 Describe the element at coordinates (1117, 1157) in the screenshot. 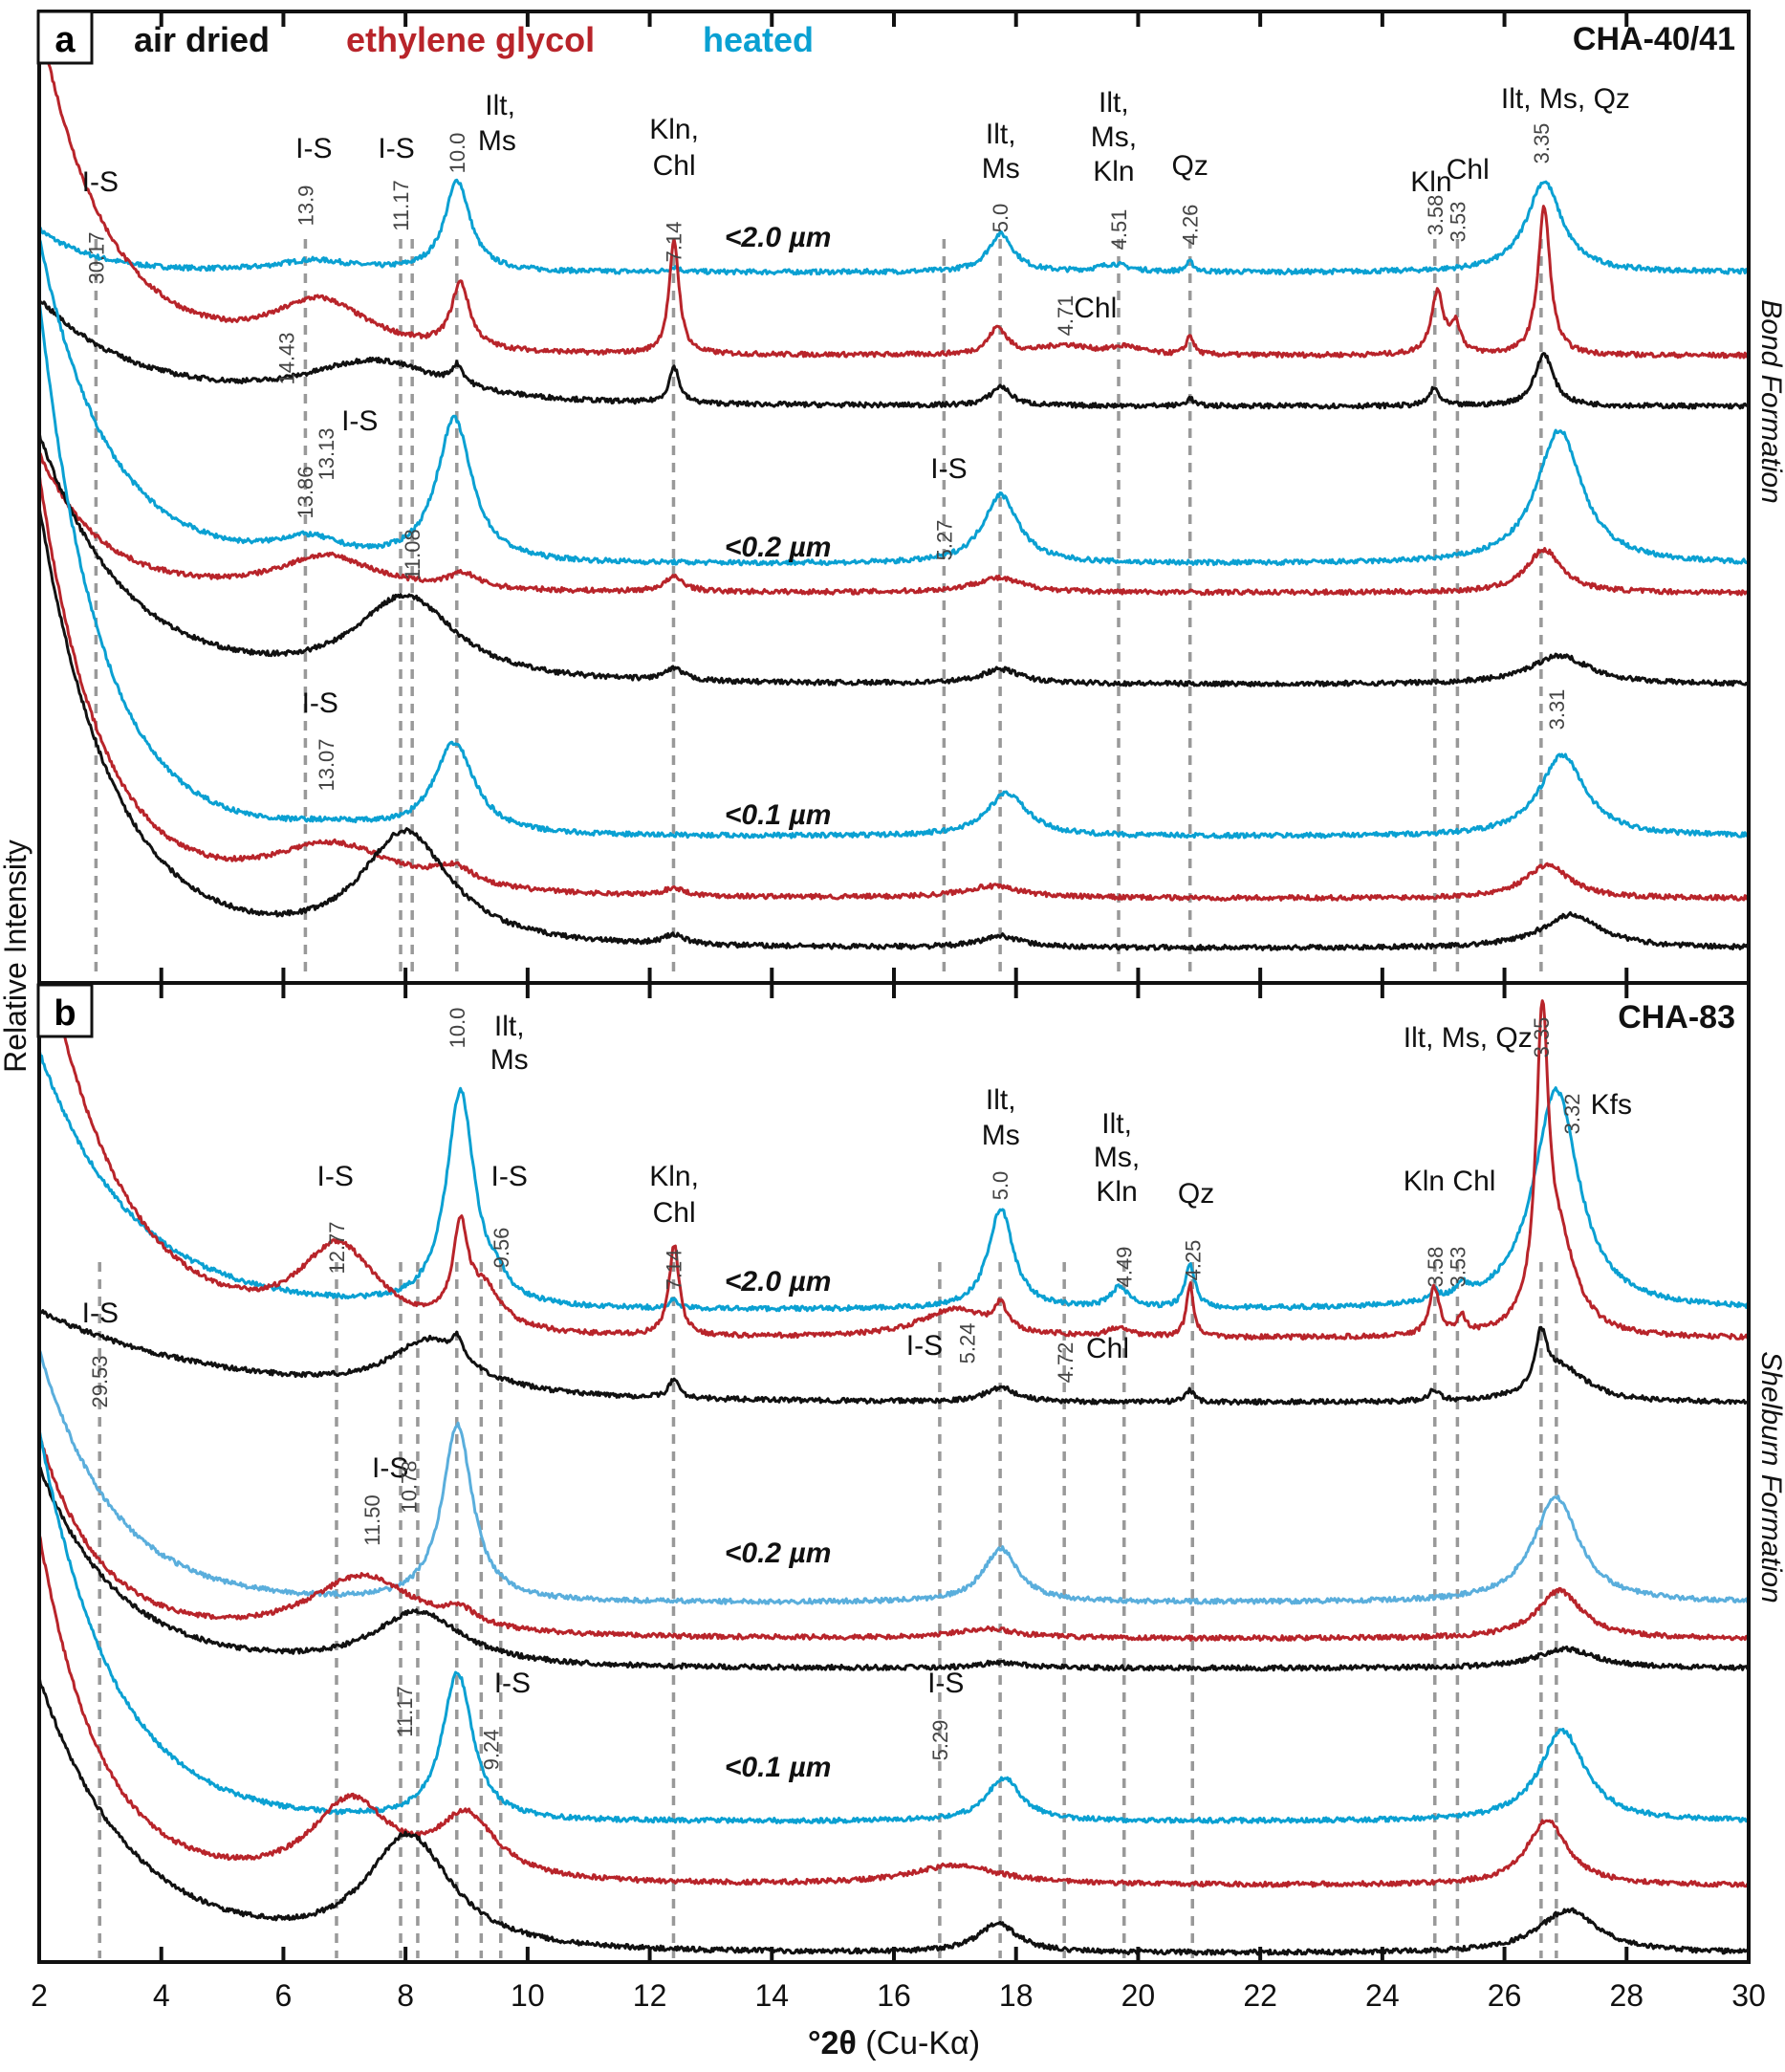

I see `mineral-label: Ms,` at that location.